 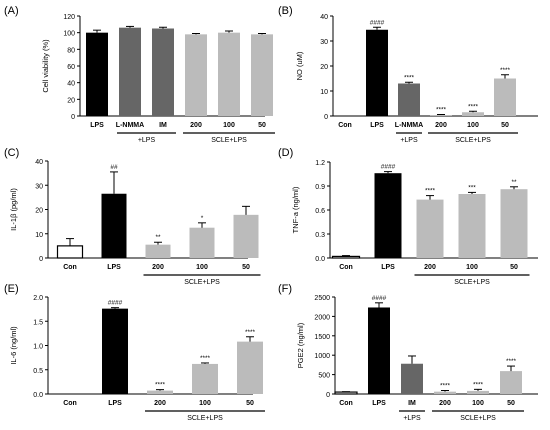 I want to click on y-tick-label: 30, so click(x=39, y=186).